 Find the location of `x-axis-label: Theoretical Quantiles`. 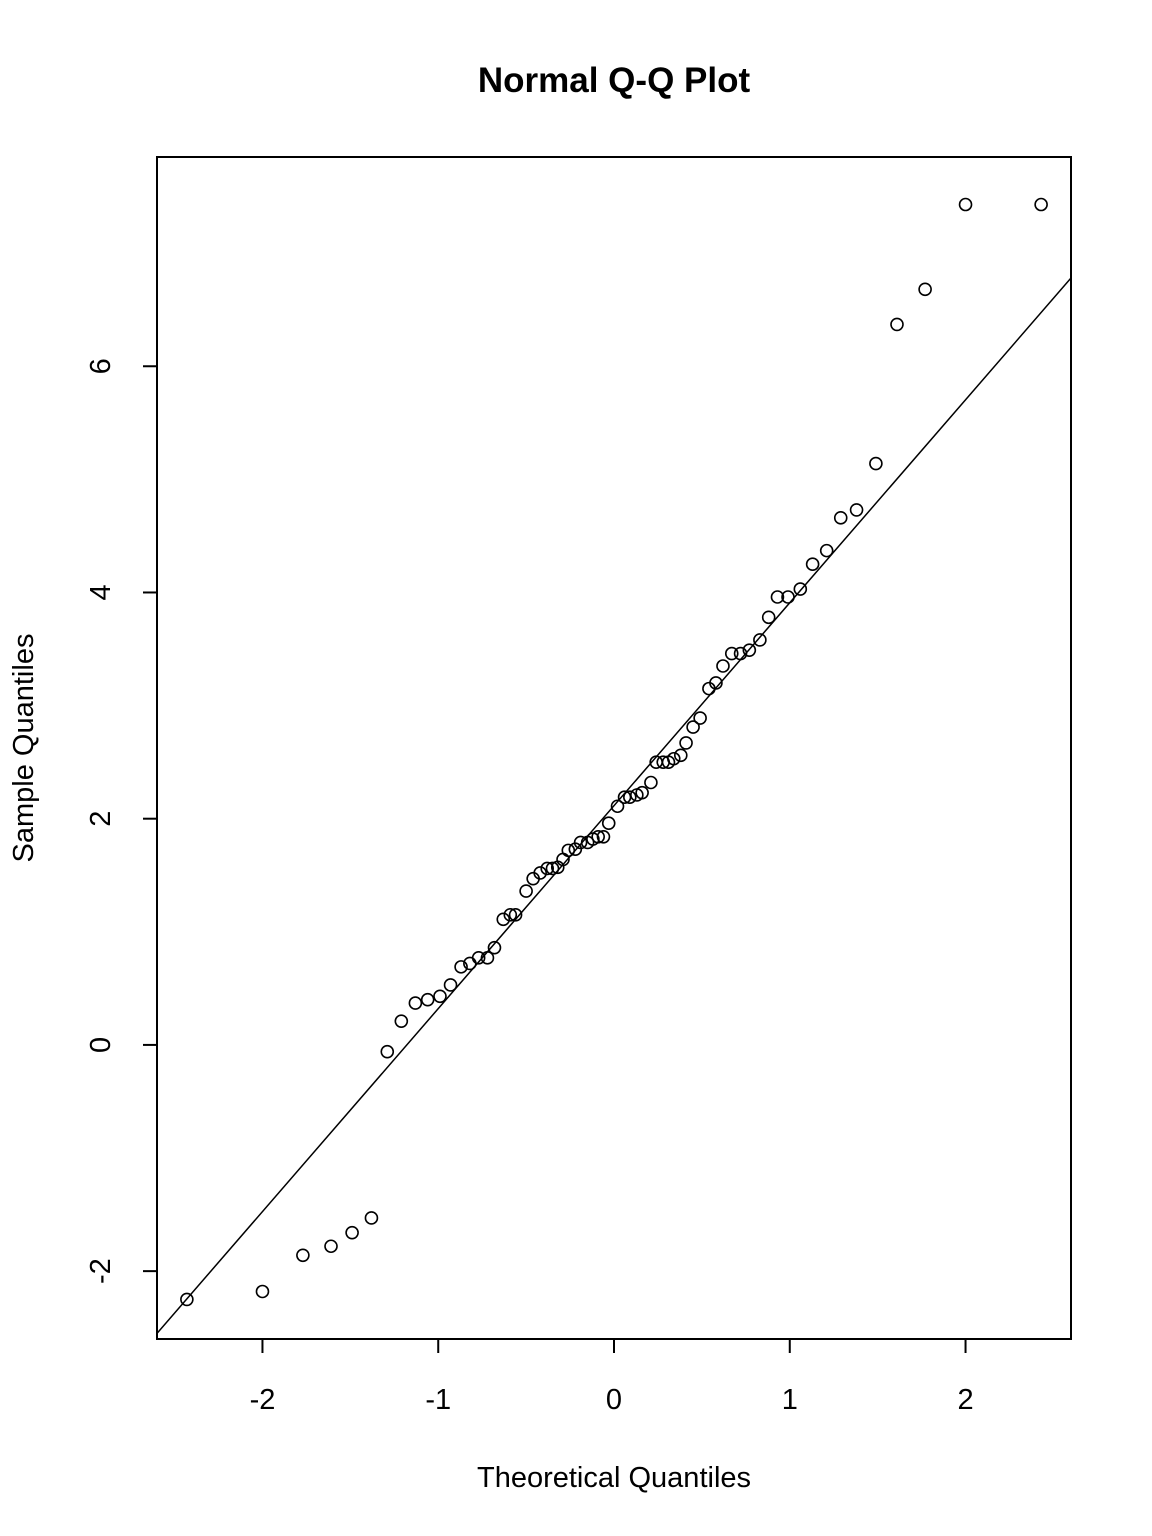

x-axis-label: Theoretical Quantiles is located at coordinates (614, 1478).